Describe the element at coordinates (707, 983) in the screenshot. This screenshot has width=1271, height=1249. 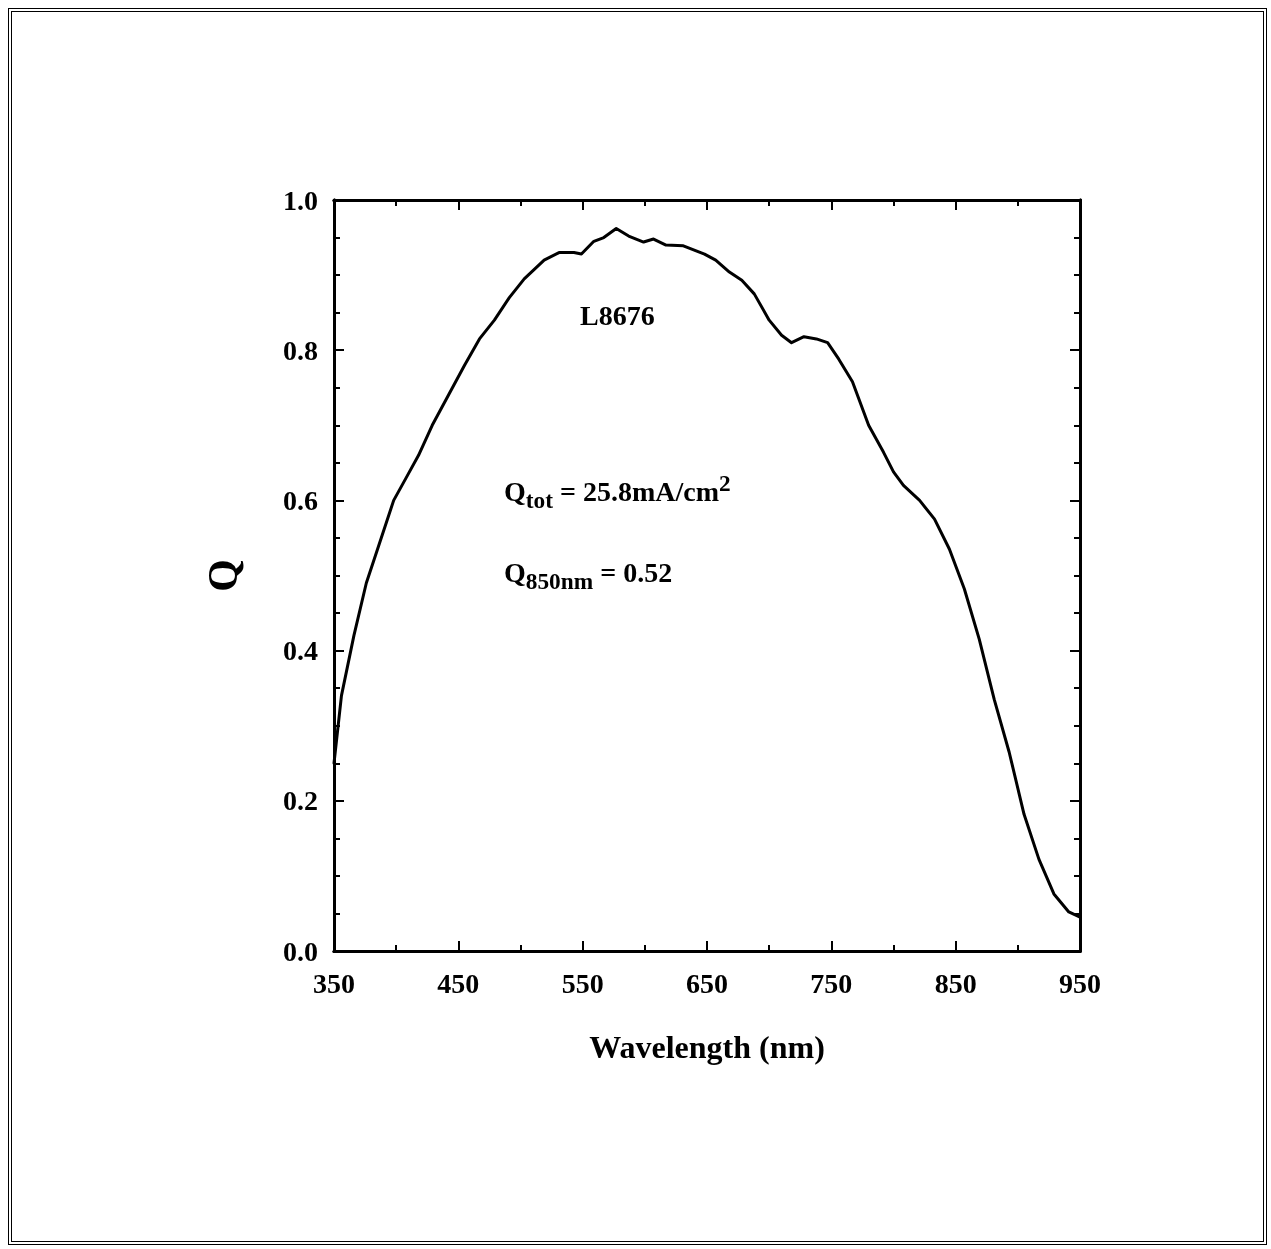
I see `x-tick-label: 650` at that location.